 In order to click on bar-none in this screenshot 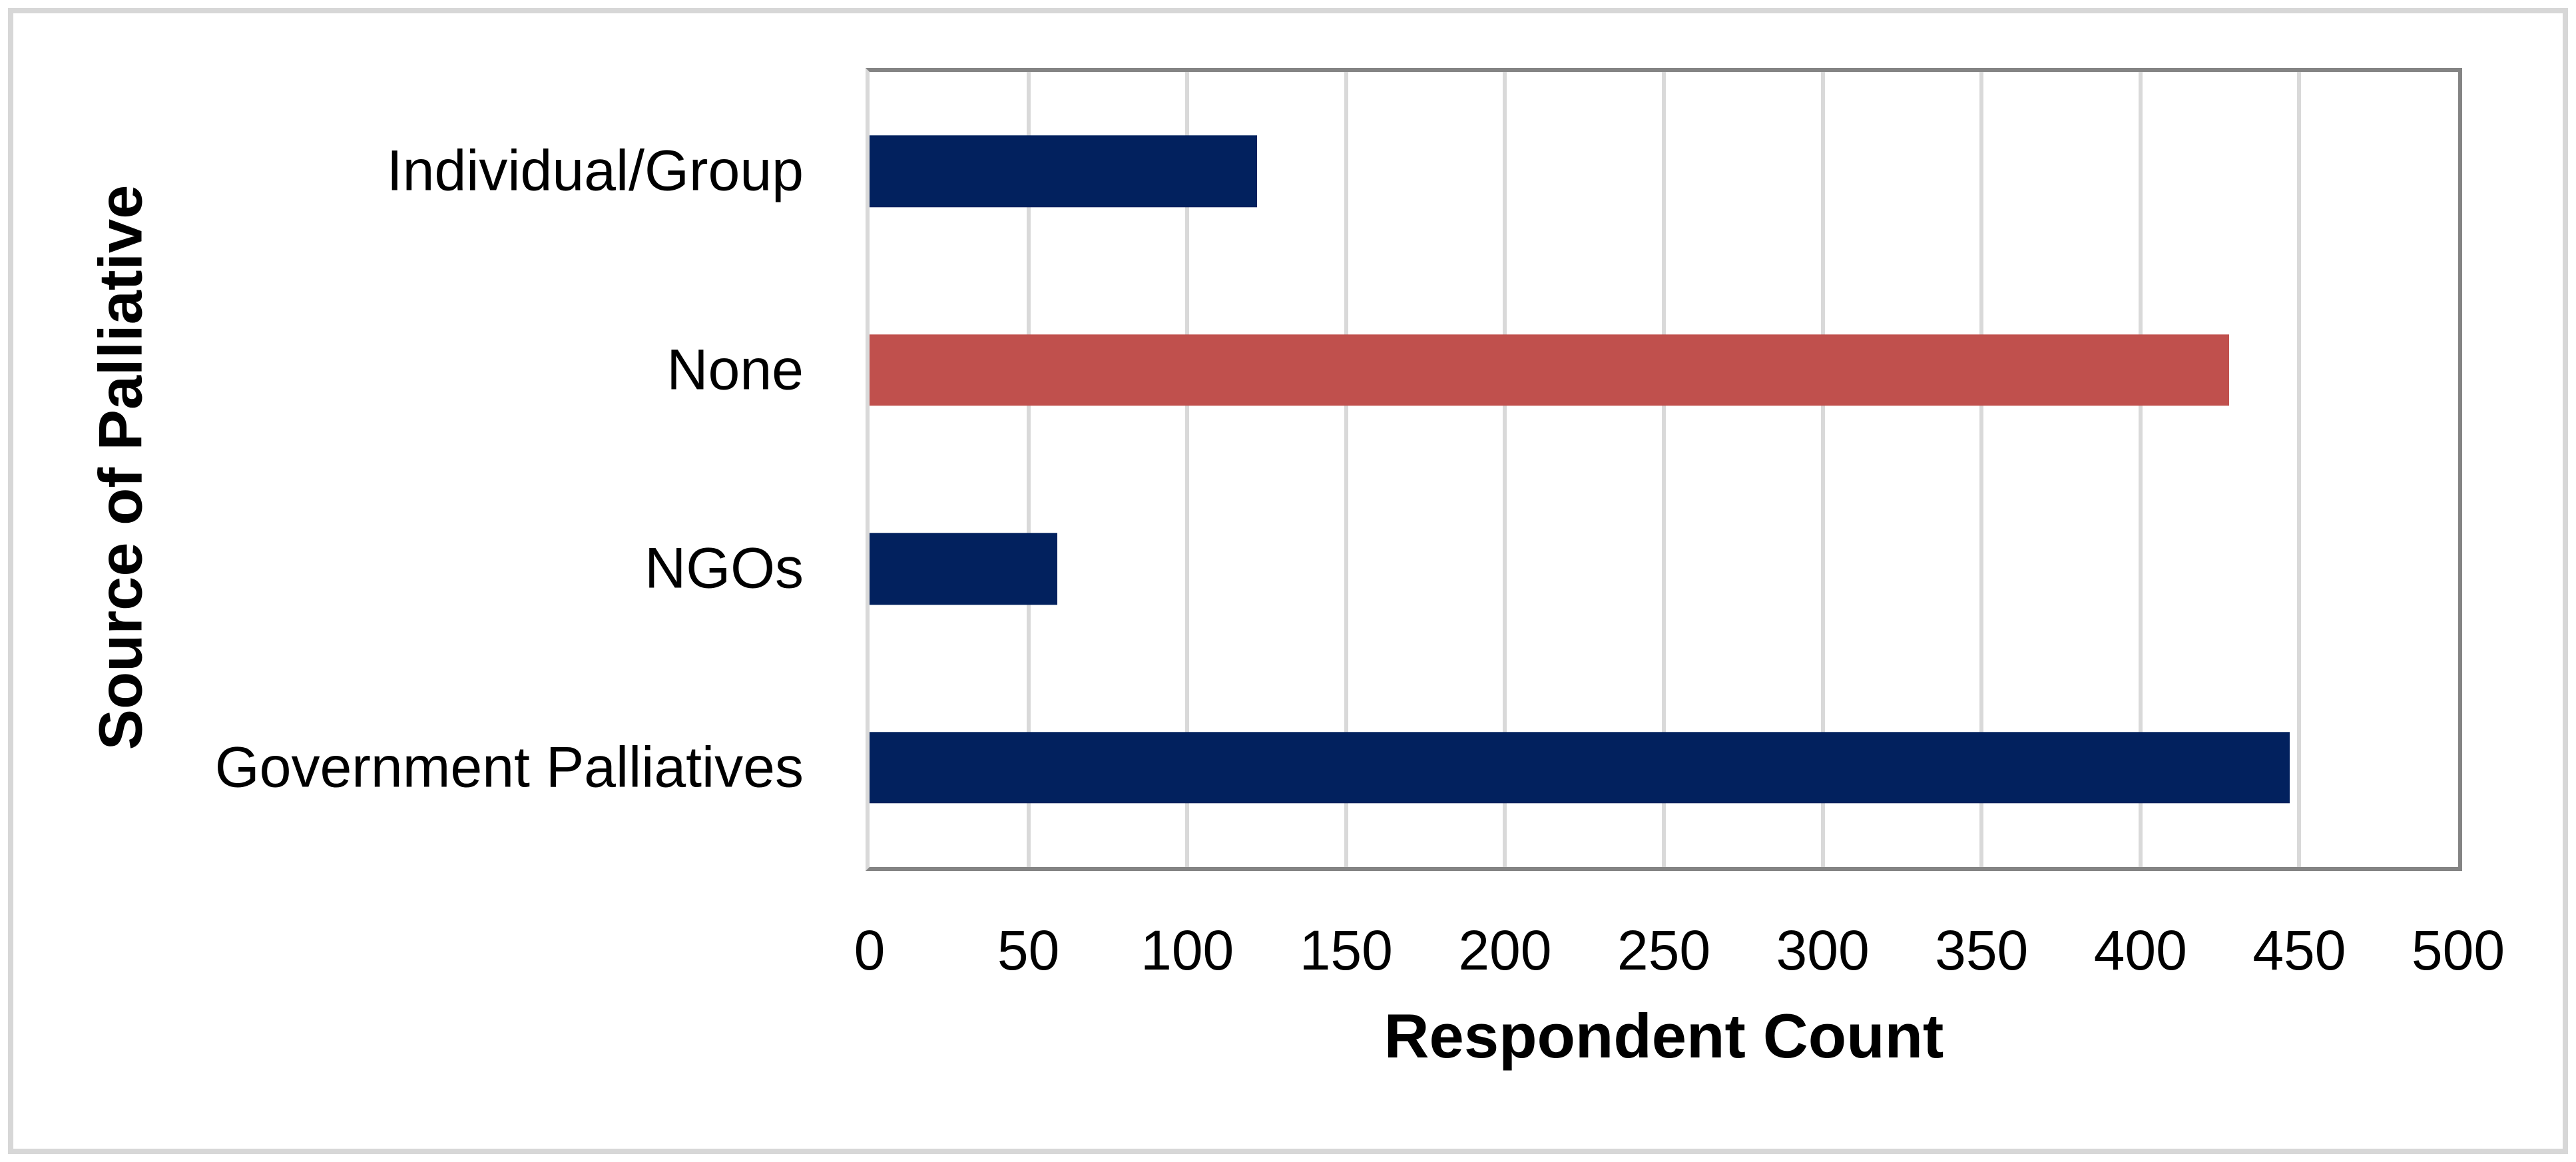, I will do `click(1550, 370)`.